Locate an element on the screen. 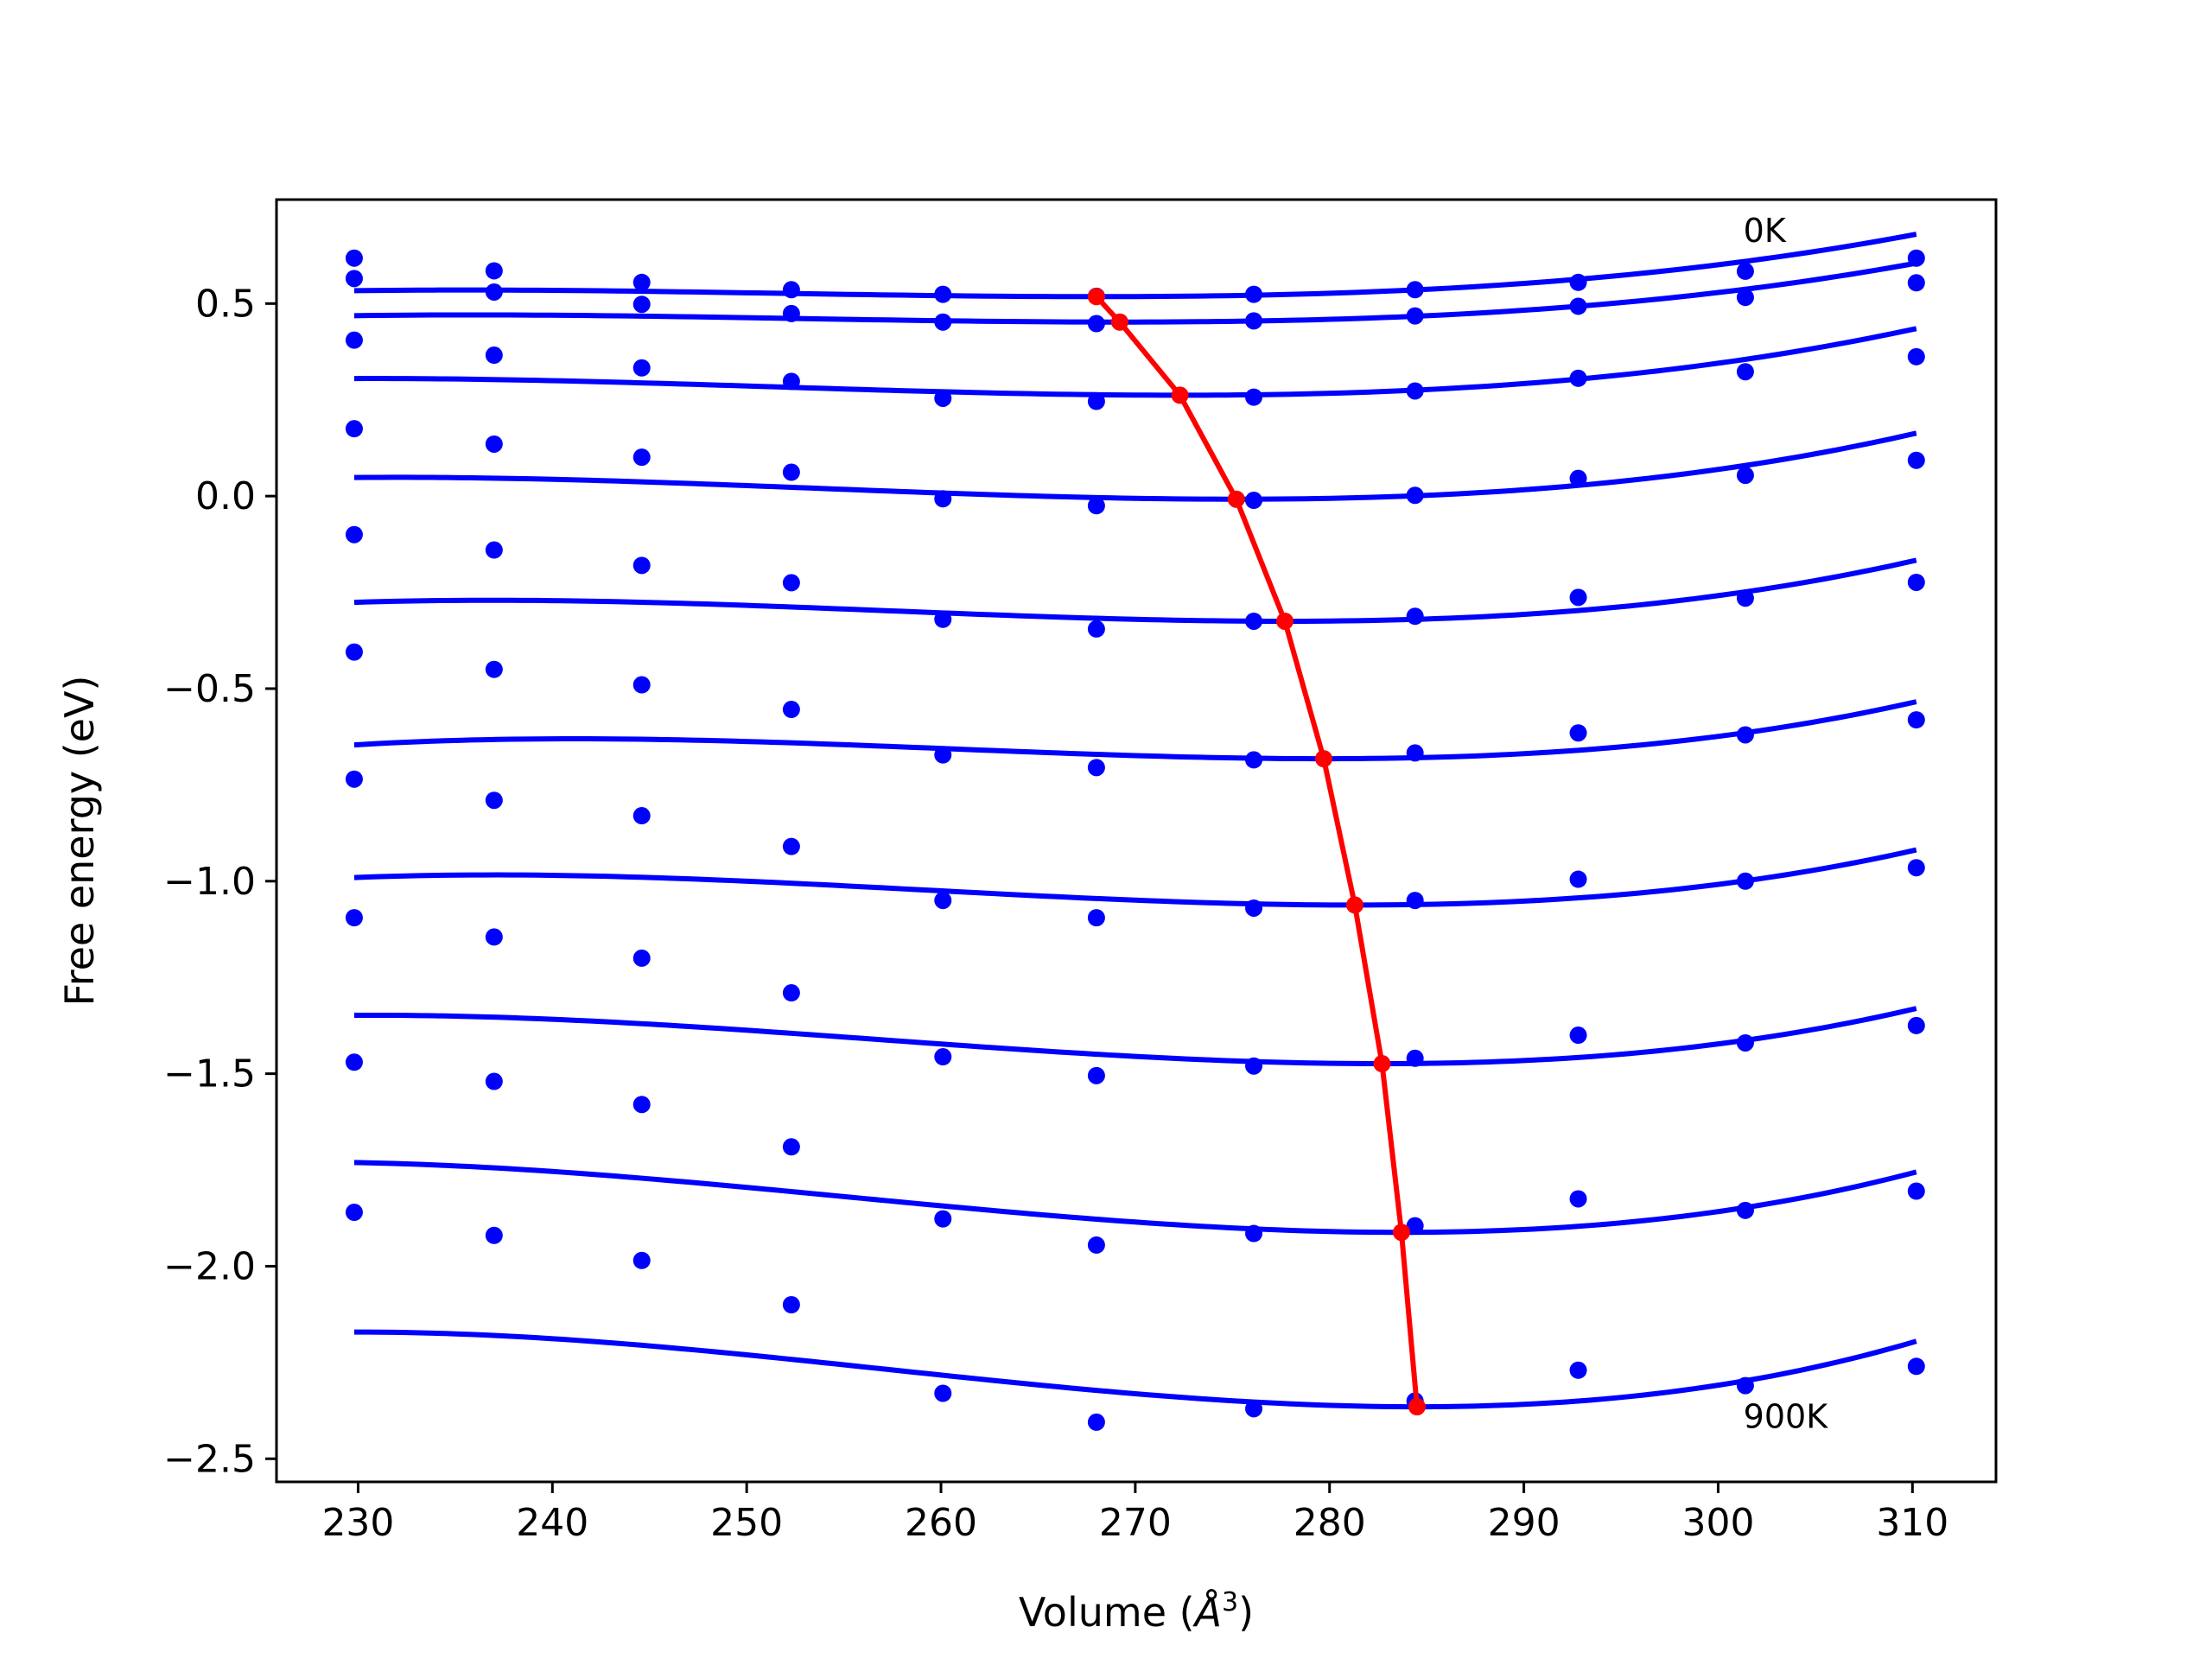  annotation-label: 0K is located at coordinates (1765, 231).